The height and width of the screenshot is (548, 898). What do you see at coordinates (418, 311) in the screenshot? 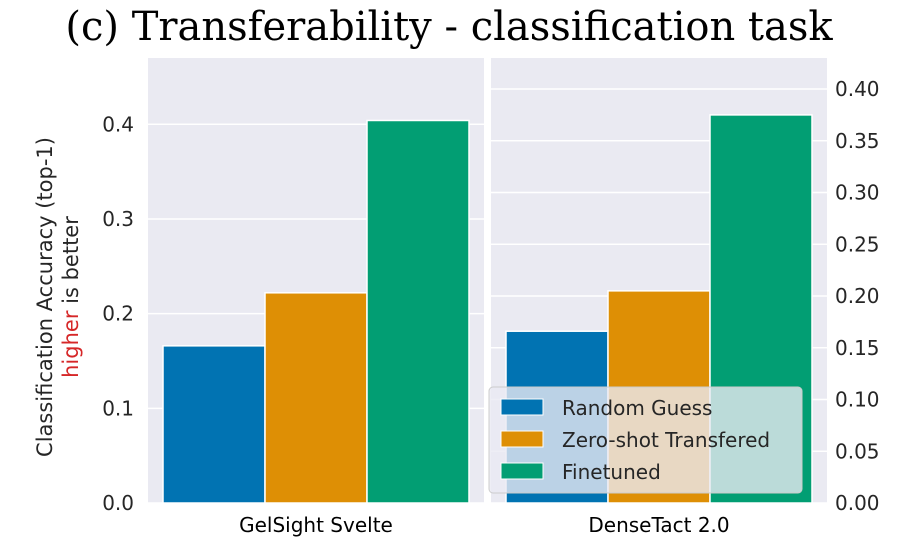
I see `bar-finetuned` at bounding box center [418, 311].